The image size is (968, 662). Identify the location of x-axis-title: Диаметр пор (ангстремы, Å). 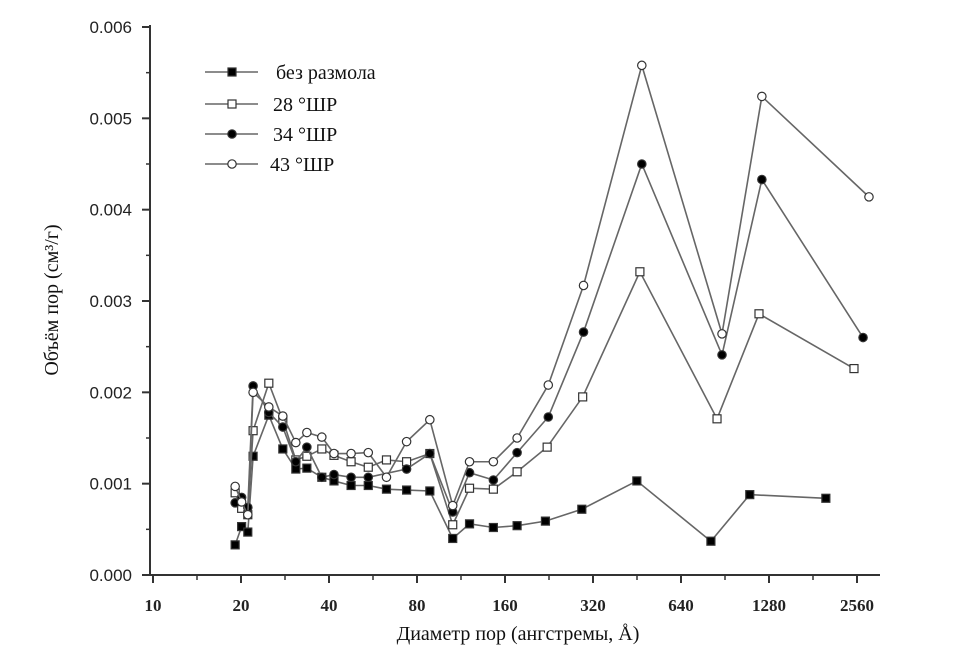
(518, 634).